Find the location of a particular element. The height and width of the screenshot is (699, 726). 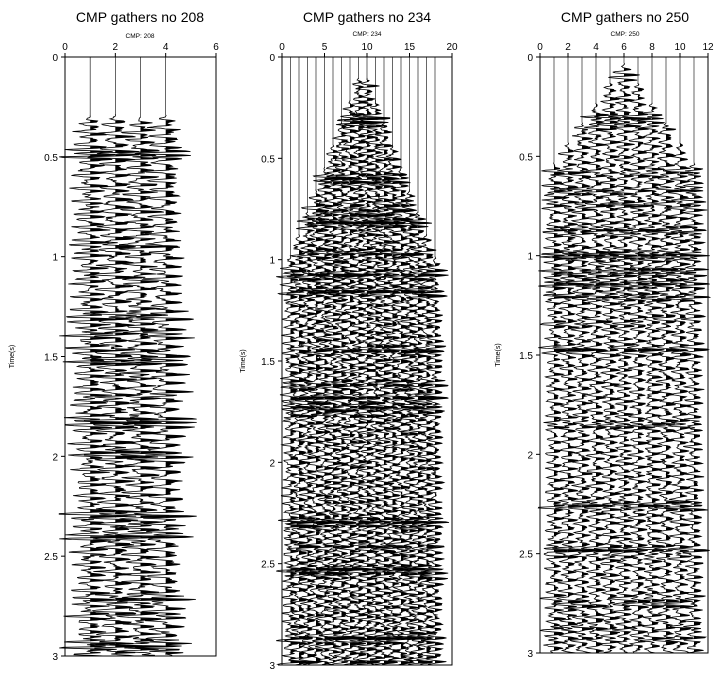

x-tick-label: 5 is located at coordinates (325, 47).